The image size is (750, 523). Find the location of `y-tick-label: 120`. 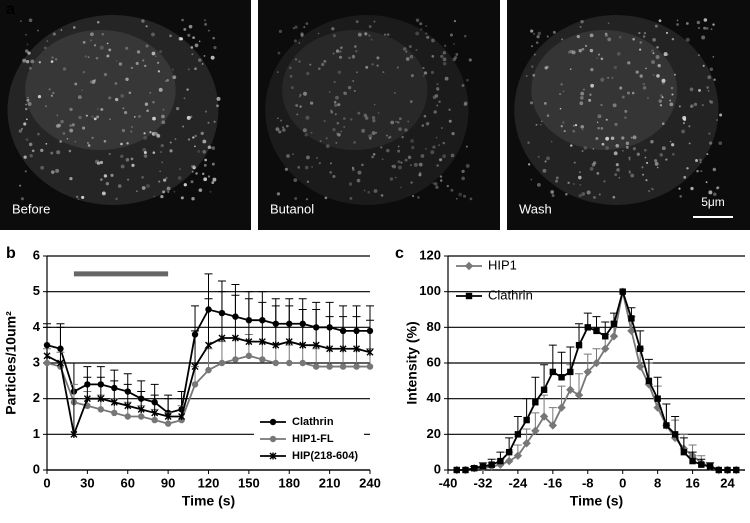

y-tick-label: 120 is located at coordinates (430, 254).